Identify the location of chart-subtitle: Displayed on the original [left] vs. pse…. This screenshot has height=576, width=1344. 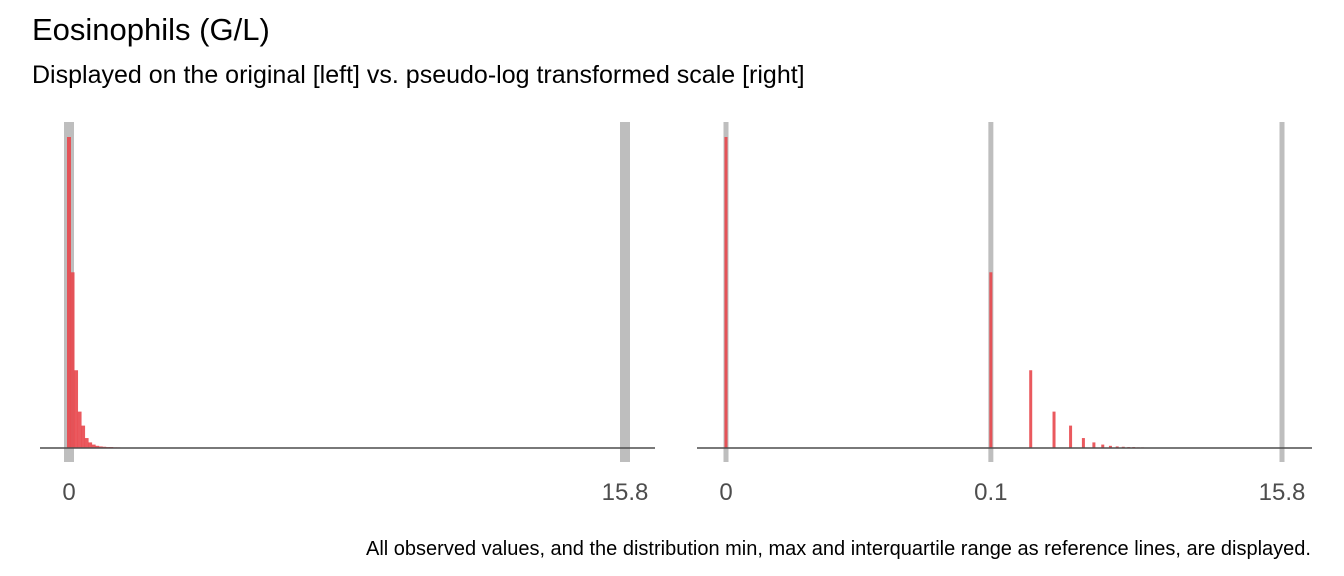
(418, 75).